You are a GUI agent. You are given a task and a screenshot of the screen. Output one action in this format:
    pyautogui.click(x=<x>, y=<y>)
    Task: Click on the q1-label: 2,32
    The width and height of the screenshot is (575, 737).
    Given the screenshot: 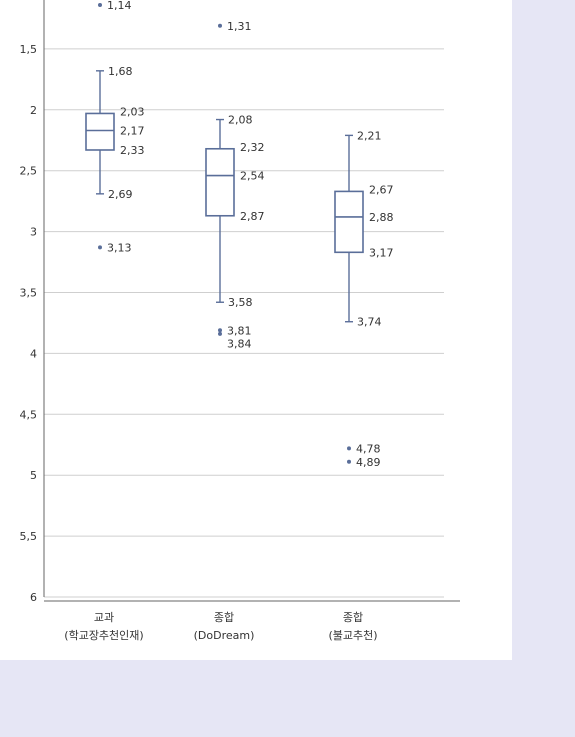 What is the action you would take?
    pyautogui.click(x=252, y=147)
    